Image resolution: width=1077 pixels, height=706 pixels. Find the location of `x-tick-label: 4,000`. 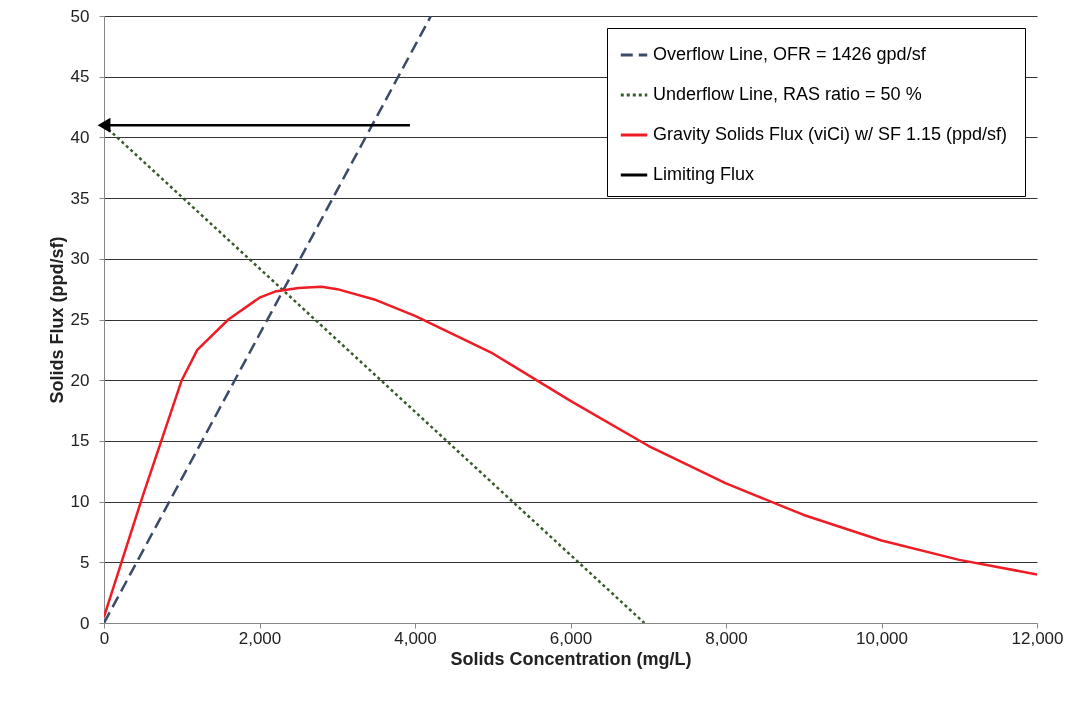

x-tick-label: 4,000 is located at coordinates (415, 638).